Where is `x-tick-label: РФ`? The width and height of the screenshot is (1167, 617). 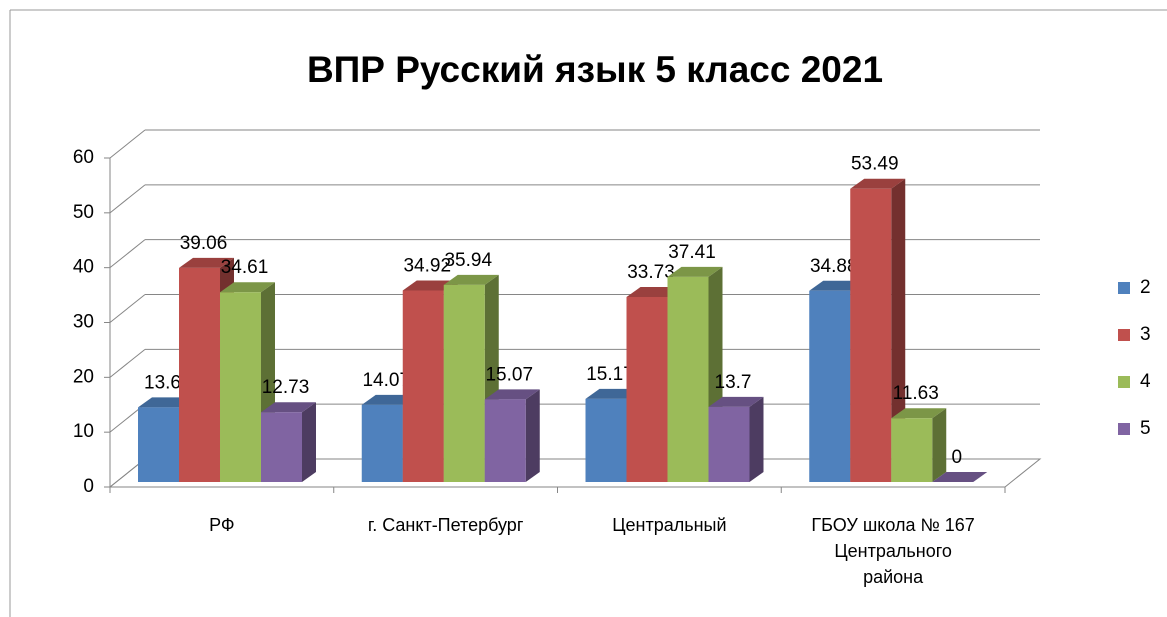
x-tick-label: РФ is located at coordinates (222, 525).